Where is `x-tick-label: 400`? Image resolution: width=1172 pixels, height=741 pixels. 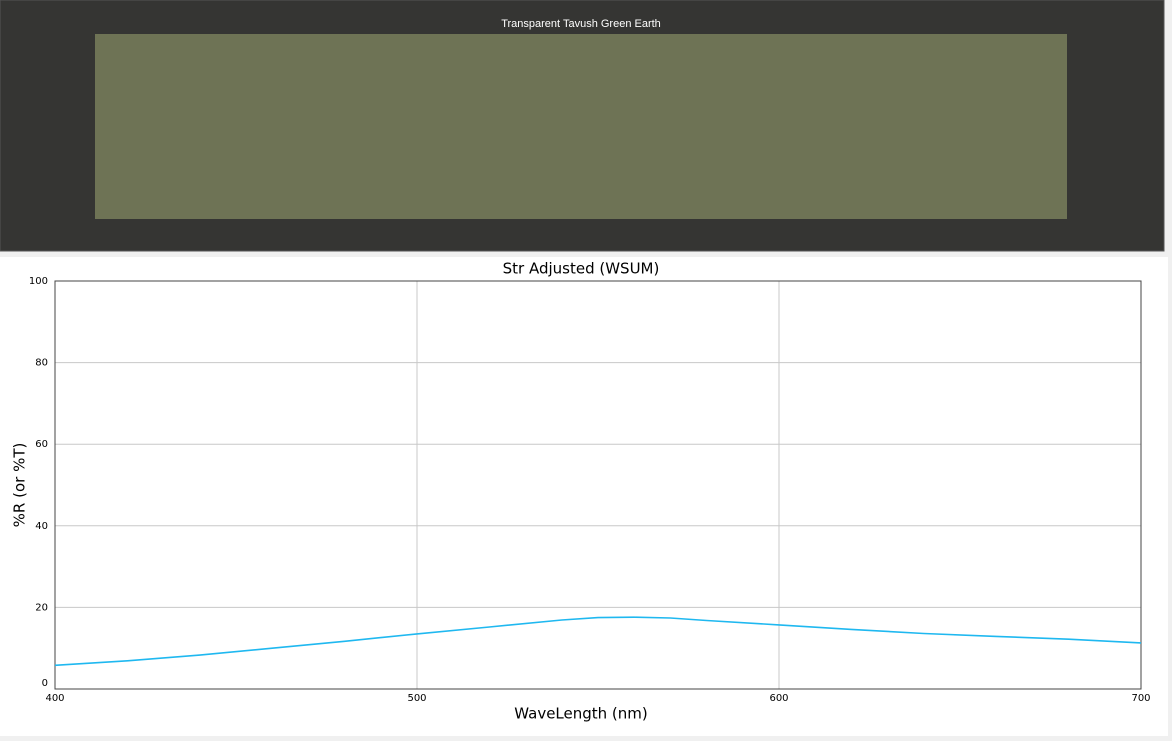
x-tick-label: 400 is located at coordinates (54, 698).